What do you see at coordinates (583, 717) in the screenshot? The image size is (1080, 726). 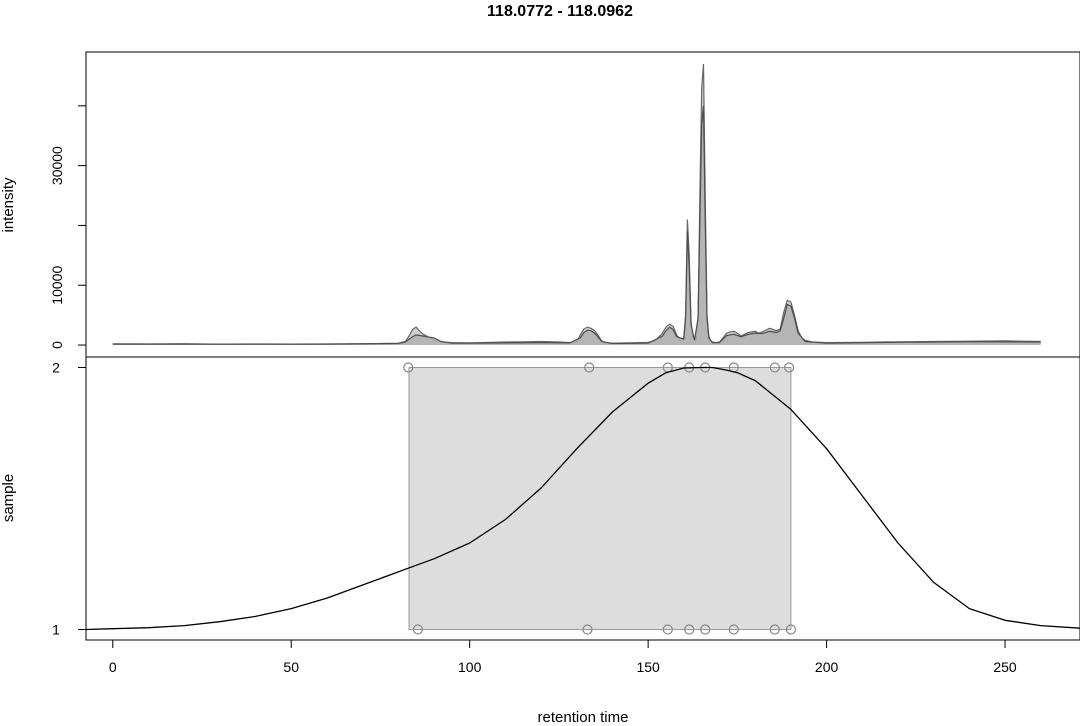 I see `x-axis-label: retention time` at bounding box center [583, 717].